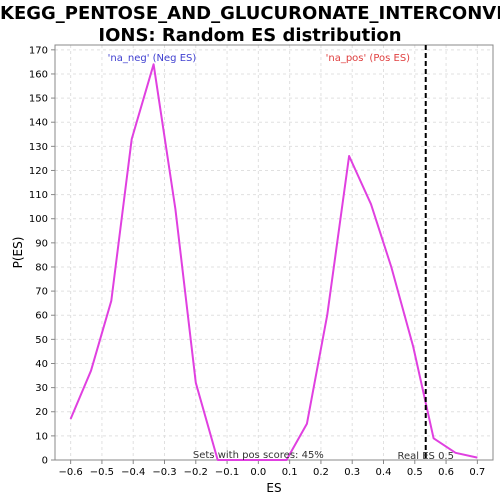 This screenshot has height=500, width=500. What do you see at coordinates (41, 267) in the screenshot?
I see `y-tick-label: 80` at bounding box center [41, 267].